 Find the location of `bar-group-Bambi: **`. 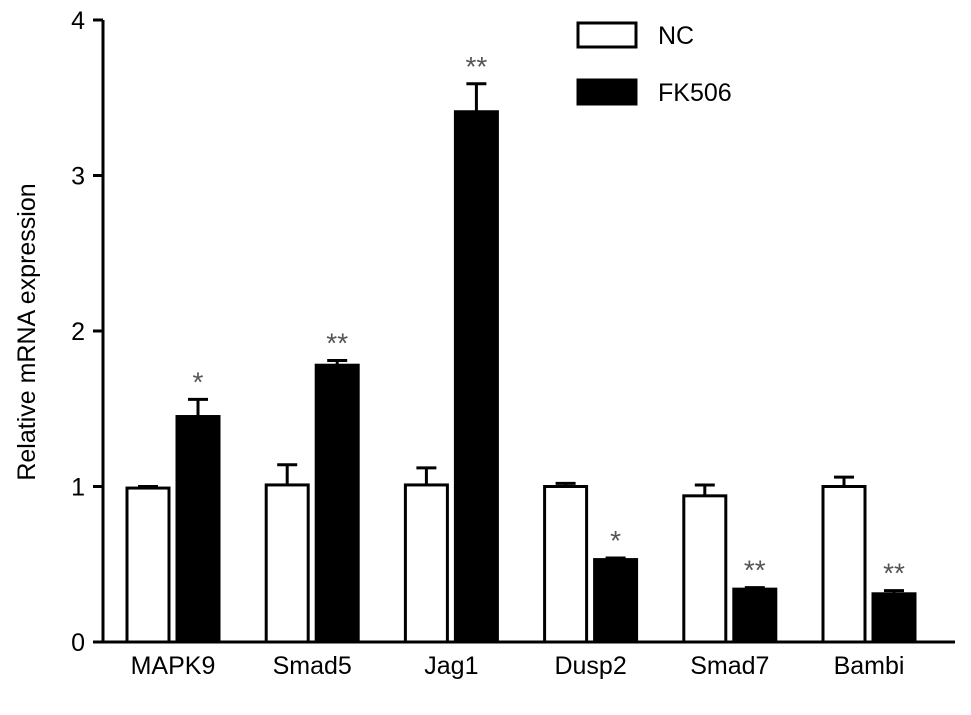

bar-group-Bambi: ** is located at coordinates (869, 559).